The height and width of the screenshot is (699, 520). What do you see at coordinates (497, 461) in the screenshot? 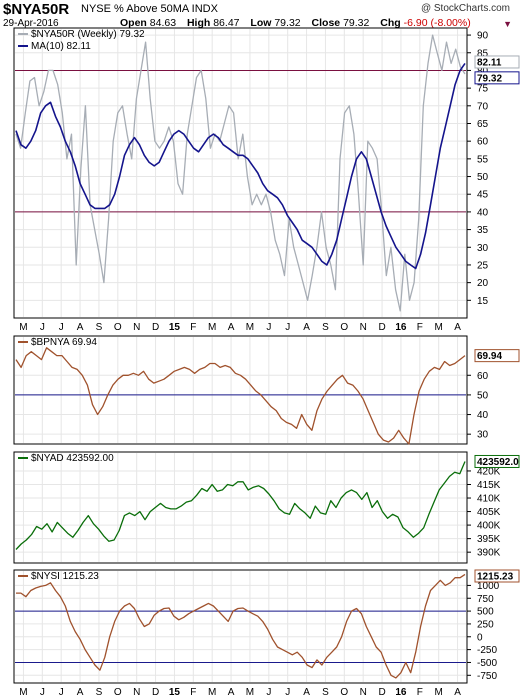
I see `nyad-value-tag-box` at bounding box center [497, 461].